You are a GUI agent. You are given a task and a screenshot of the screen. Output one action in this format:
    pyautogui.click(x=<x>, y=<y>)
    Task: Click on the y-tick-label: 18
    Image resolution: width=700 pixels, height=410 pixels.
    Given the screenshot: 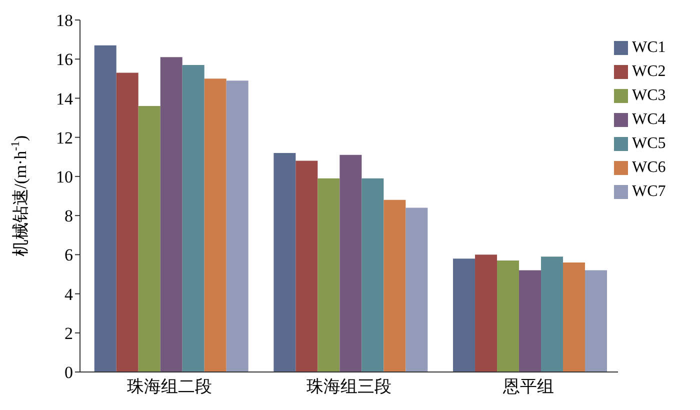 What is the action you would take?
    pyautogui.click(x=64, y=20)
    